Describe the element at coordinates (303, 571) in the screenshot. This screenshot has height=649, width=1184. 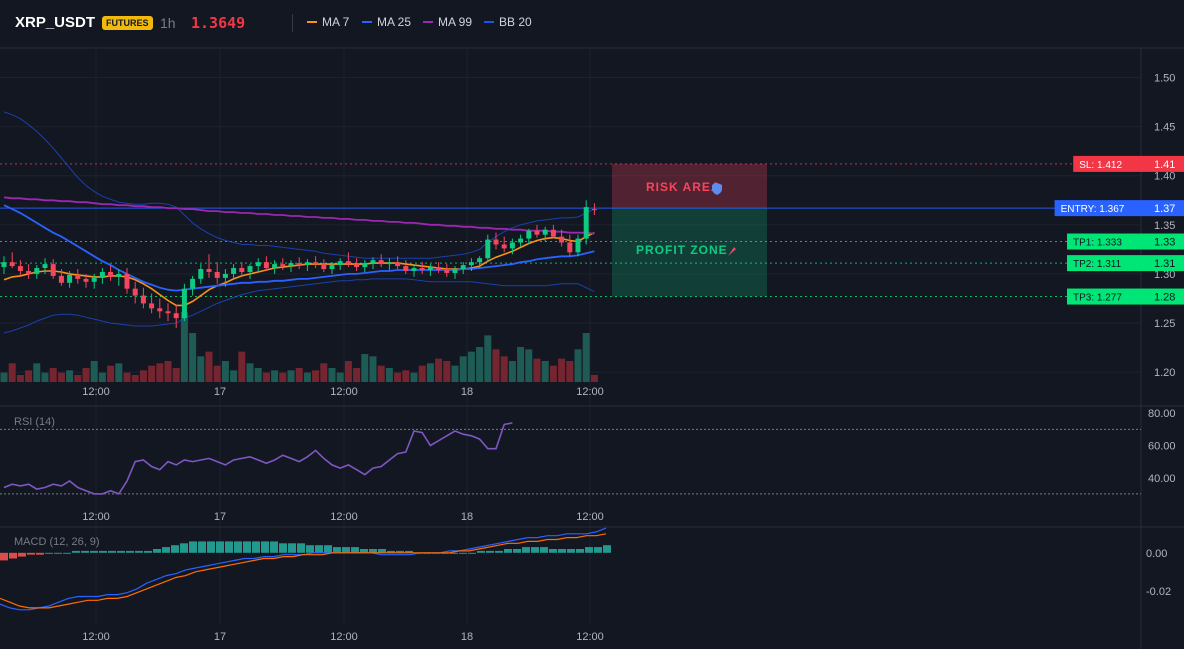
I see `macd-signal-line` at that location.